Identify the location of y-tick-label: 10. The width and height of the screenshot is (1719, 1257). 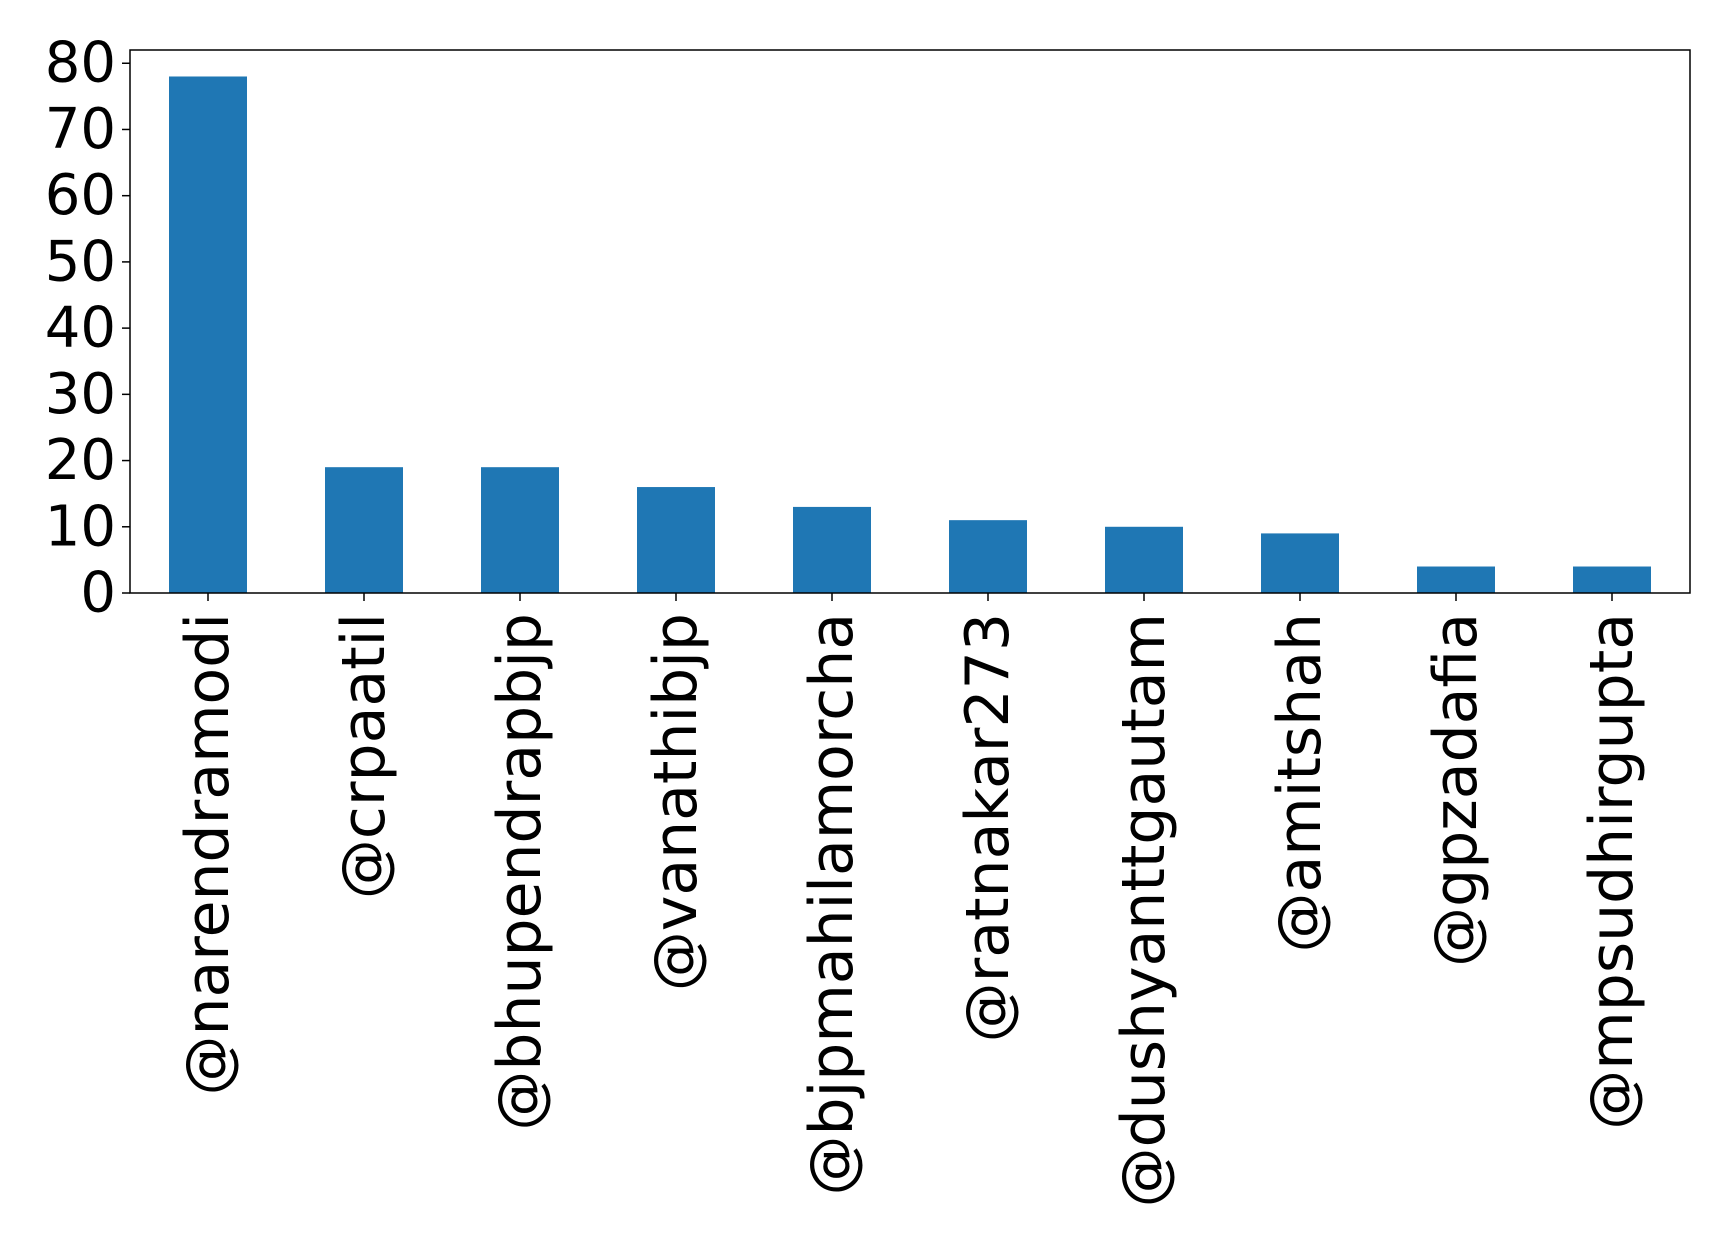
(80, 526).